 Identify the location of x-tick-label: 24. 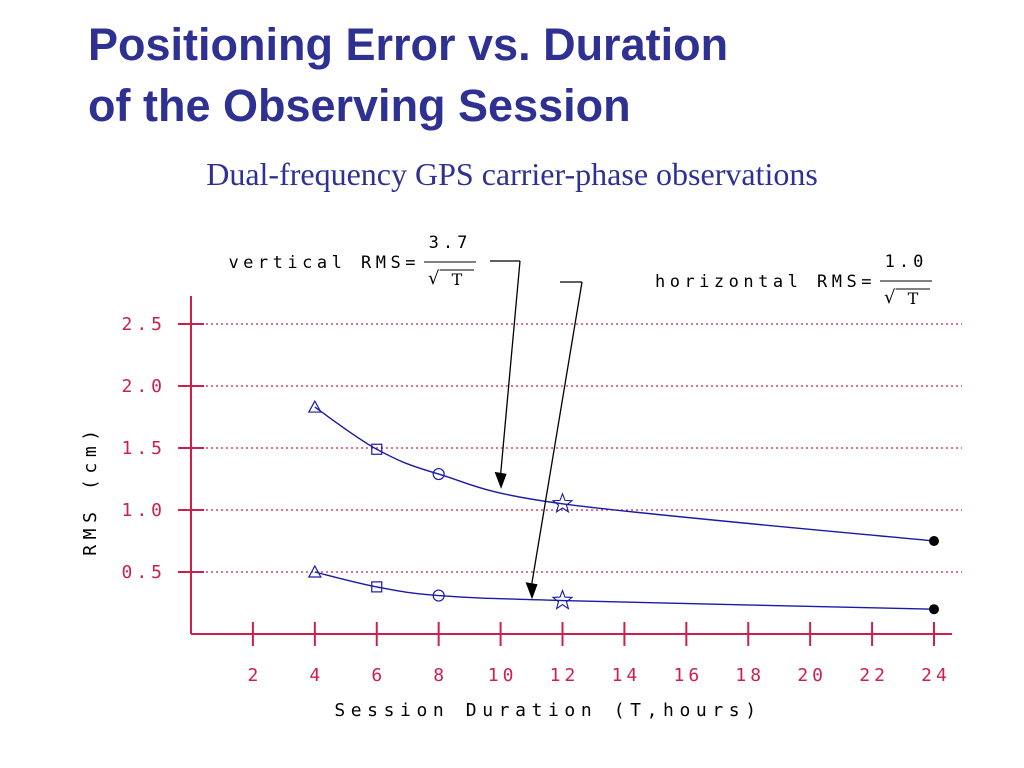
(936, 675).